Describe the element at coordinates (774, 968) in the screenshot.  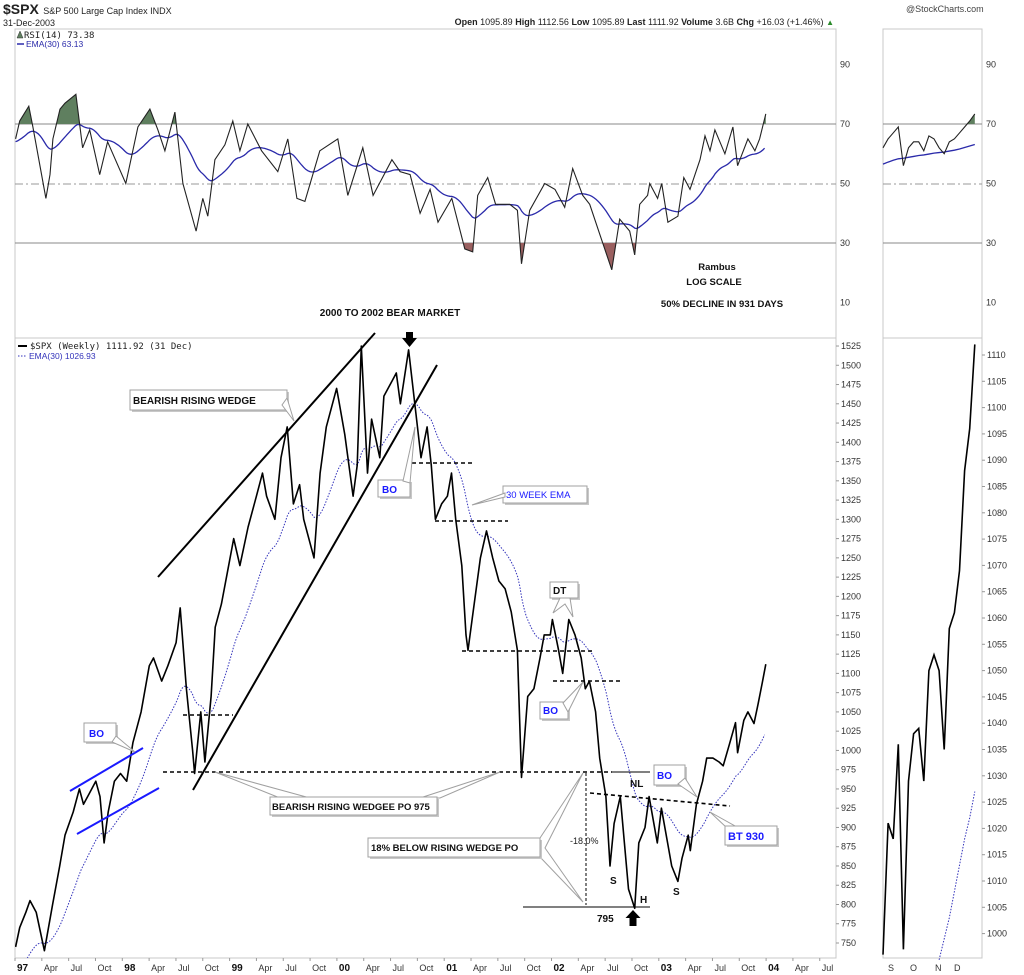
I see `year-tick-label: 04` at that location.